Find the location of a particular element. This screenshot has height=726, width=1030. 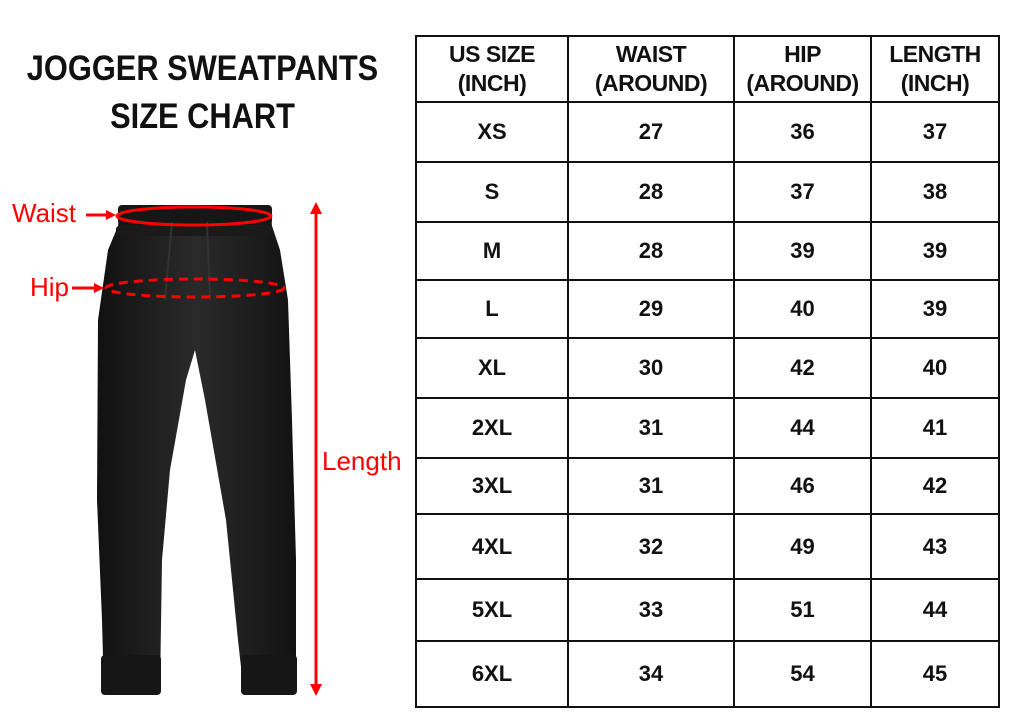

hip-measure-ellipse is located at coordinates (195, 288).